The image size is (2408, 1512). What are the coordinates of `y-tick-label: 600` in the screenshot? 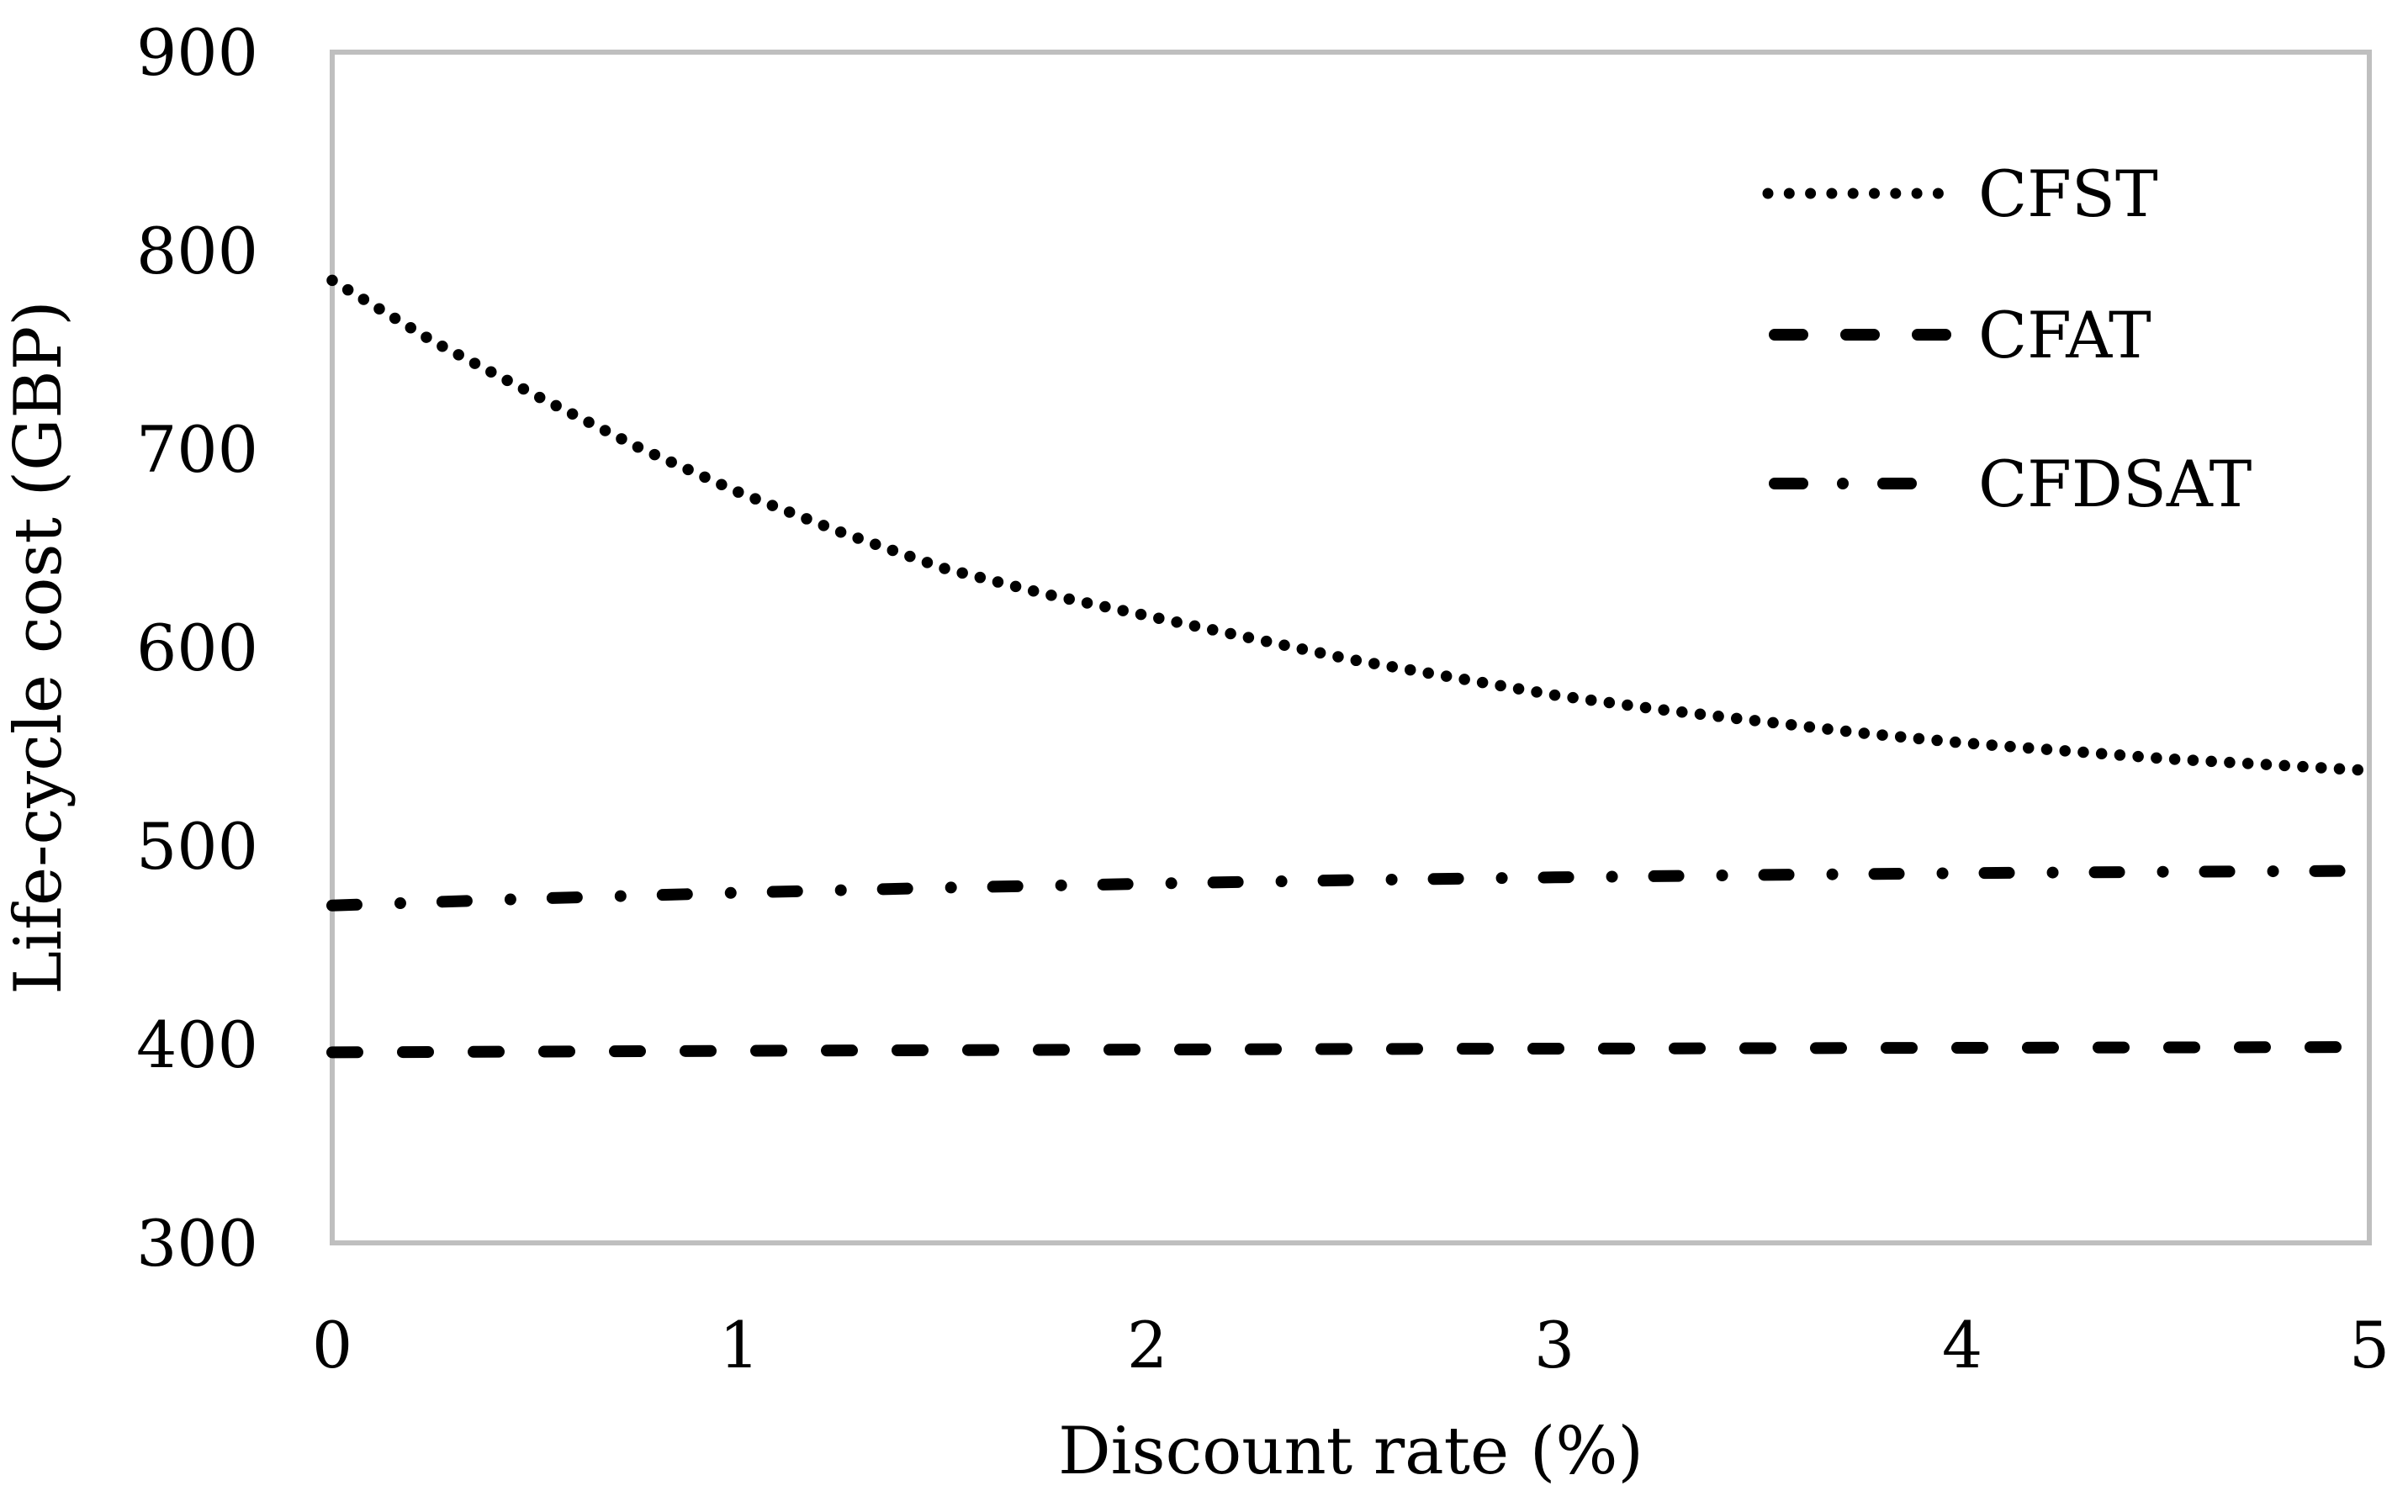 It's located at (197, 648).